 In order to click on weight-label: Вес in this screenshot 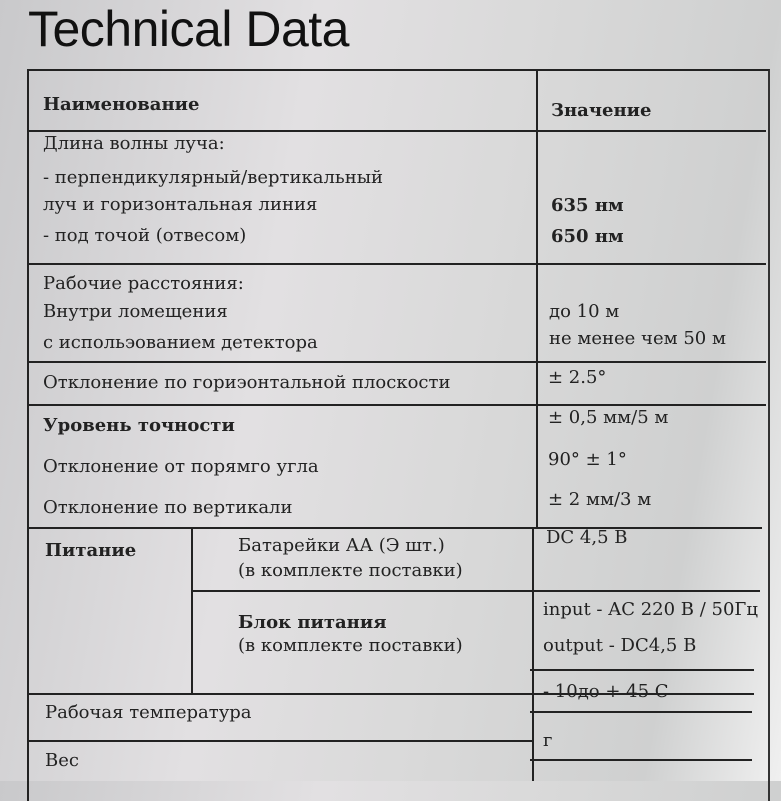, I will do `click(62, 760)`.